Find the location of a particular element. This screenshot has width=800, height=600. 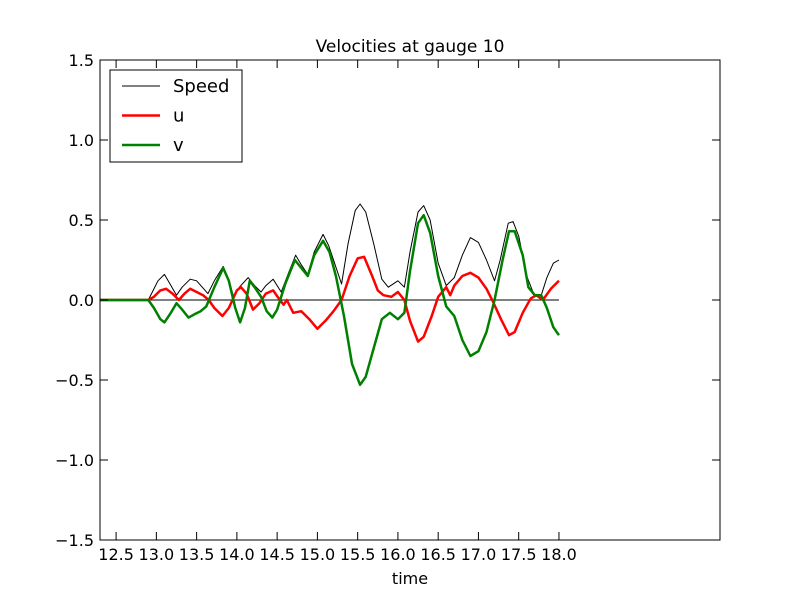

x-axis-label: time is located at coordinates (410, 578).